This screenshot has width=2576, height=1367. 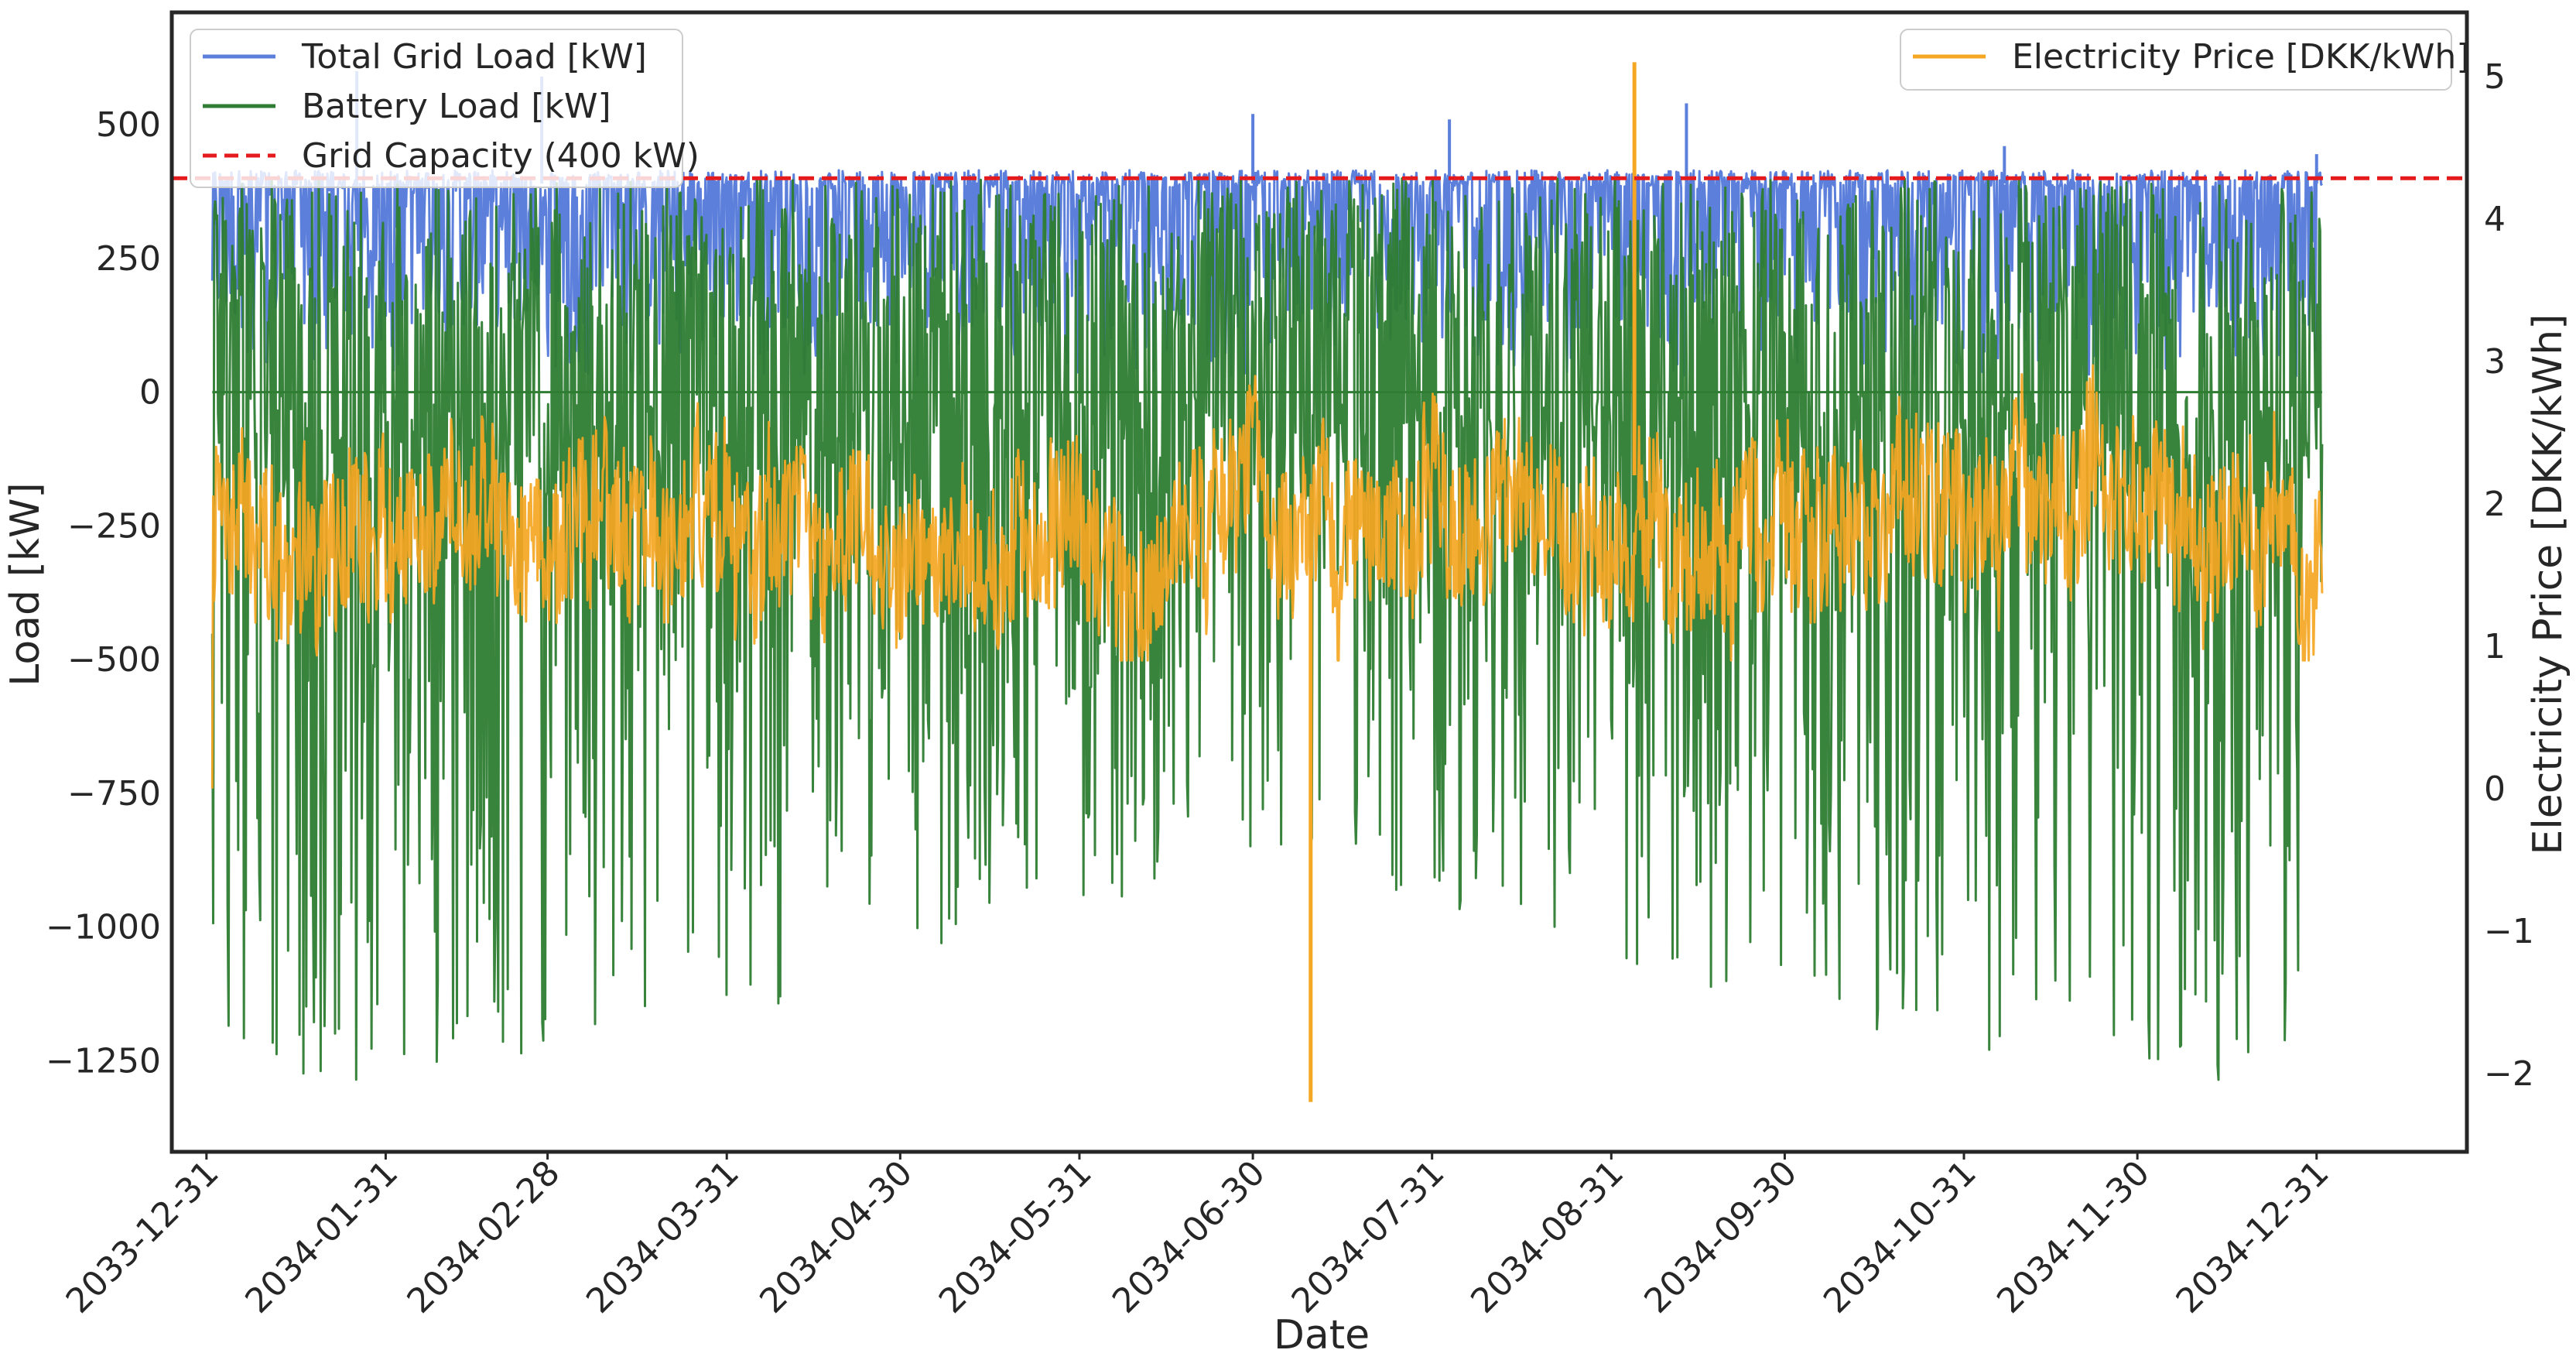 I want to click on legend-capacity-label: Grid Capacity (400 kW), so click(x=501, y=156).